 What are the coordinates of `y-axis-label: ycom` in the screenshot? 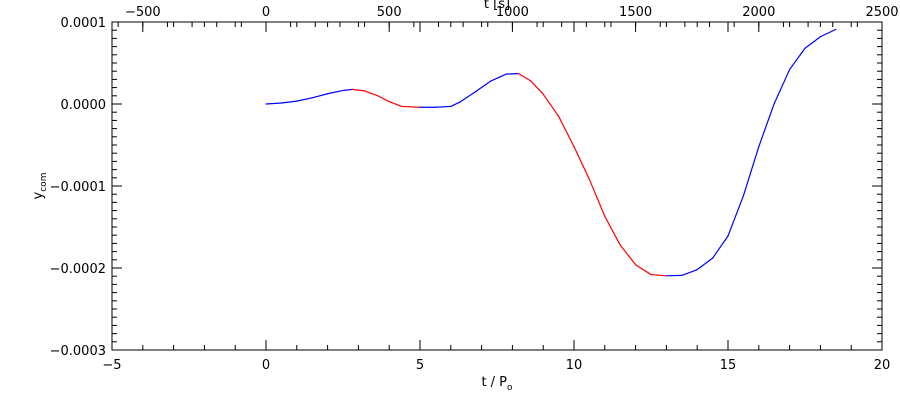 It's located at (40, 186).